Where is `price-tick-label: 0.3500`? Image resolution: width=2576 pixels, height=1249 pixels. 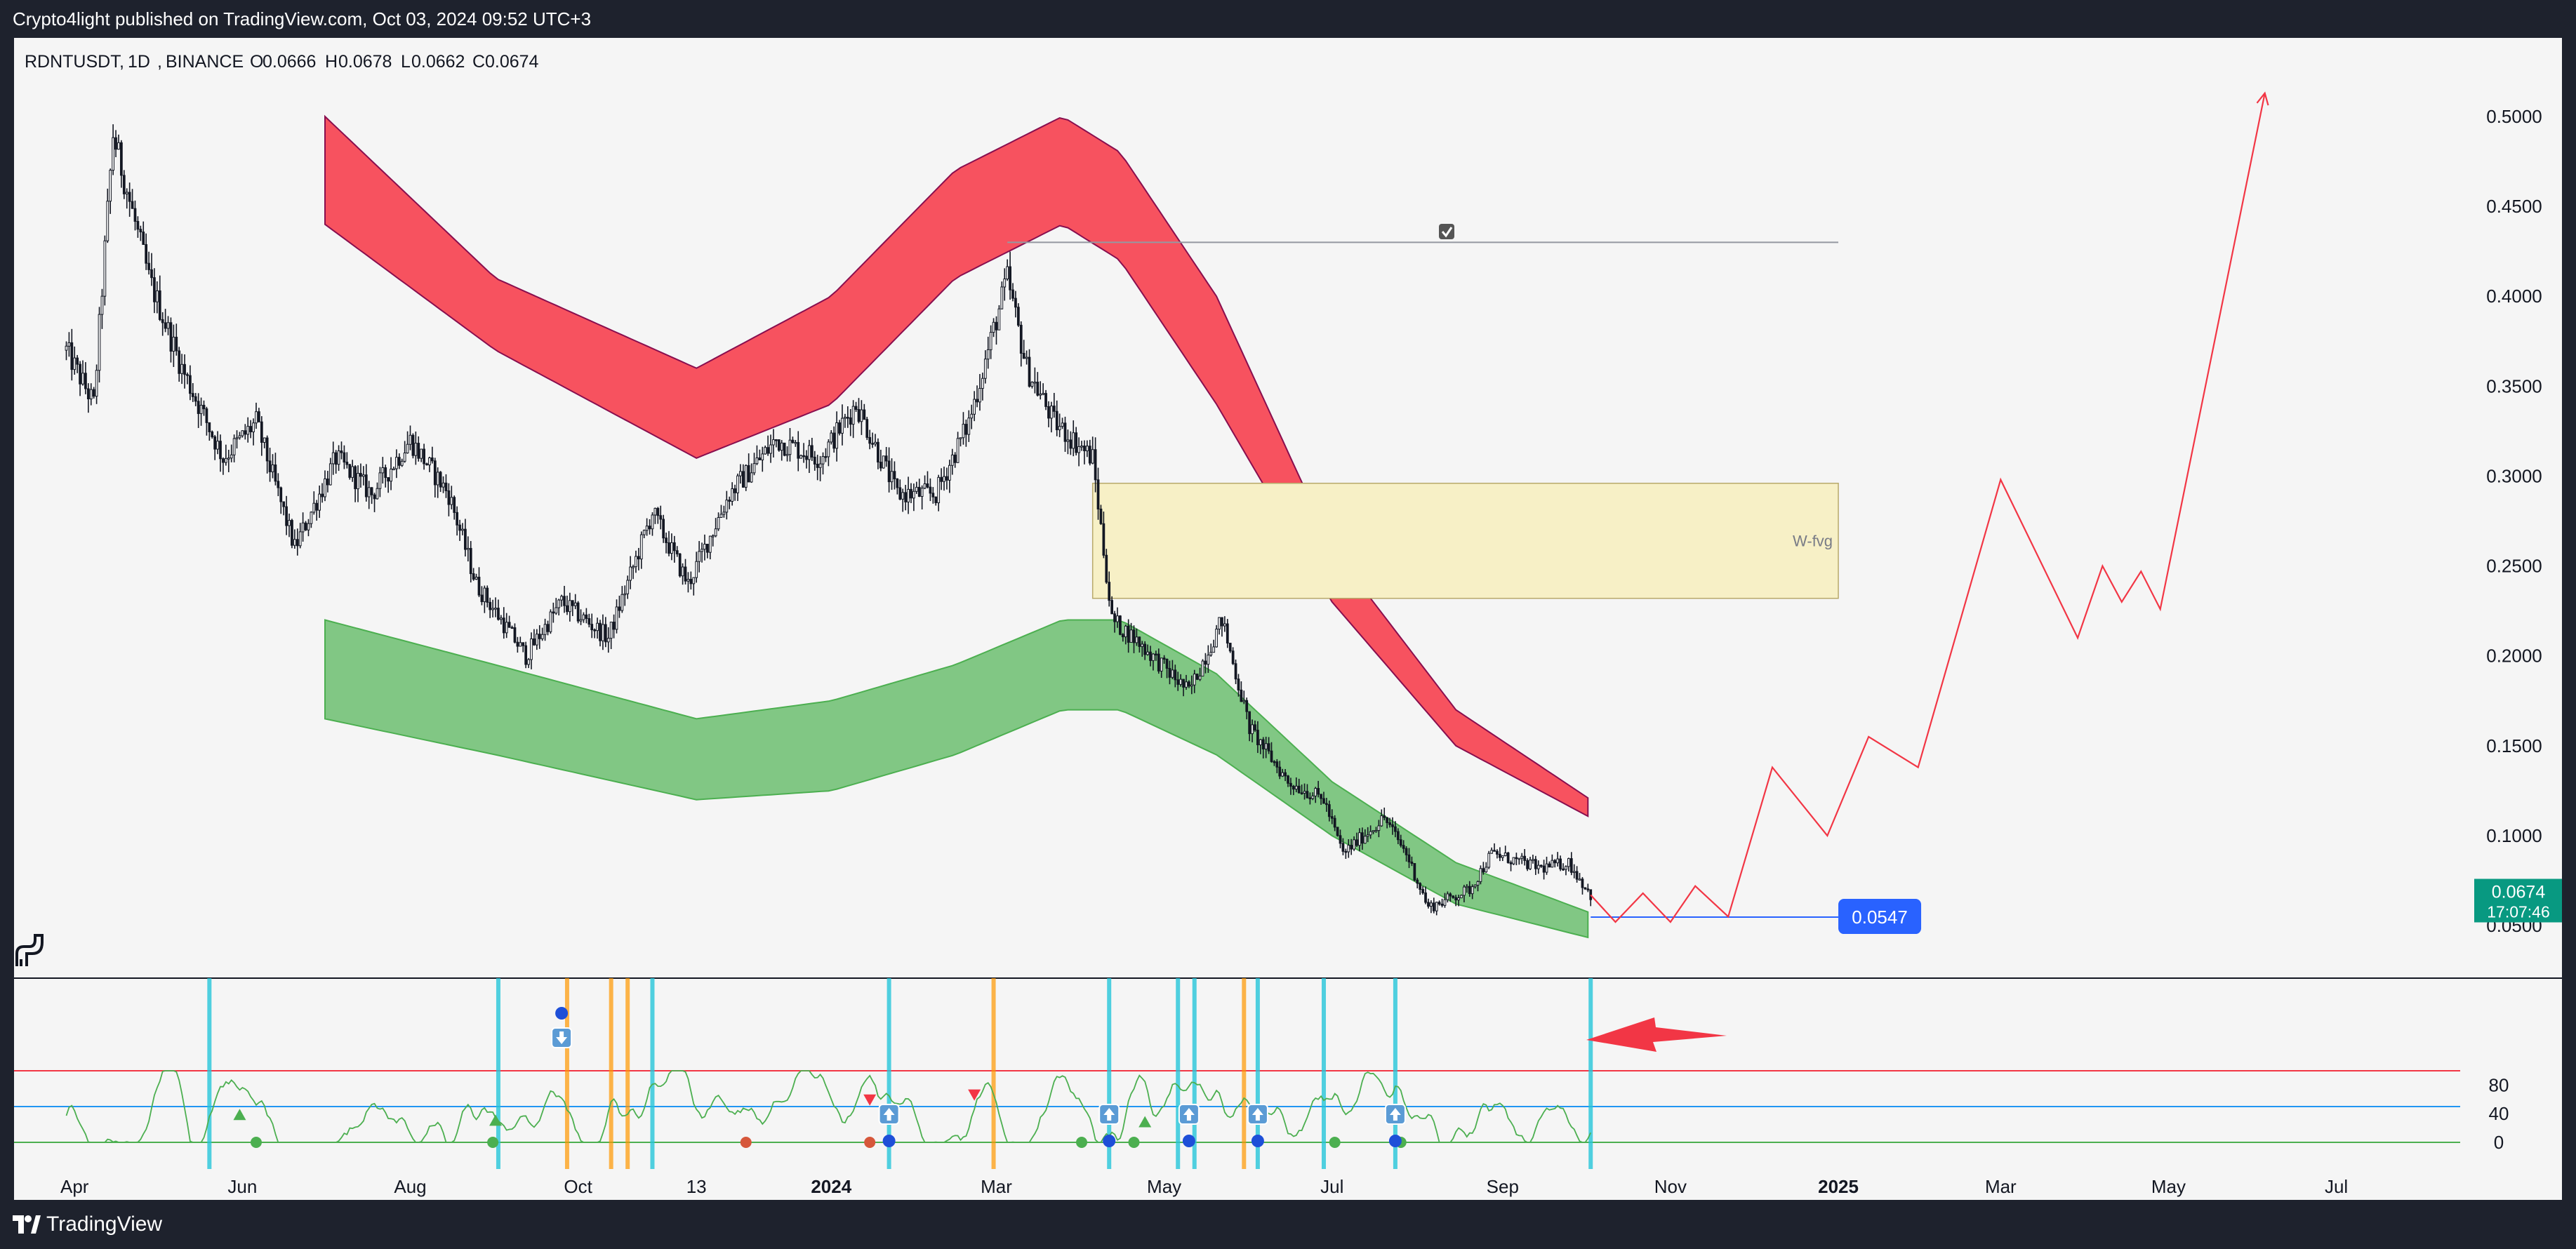
price-tick-label: 0.3500 is located at coordinates (2514, 386).